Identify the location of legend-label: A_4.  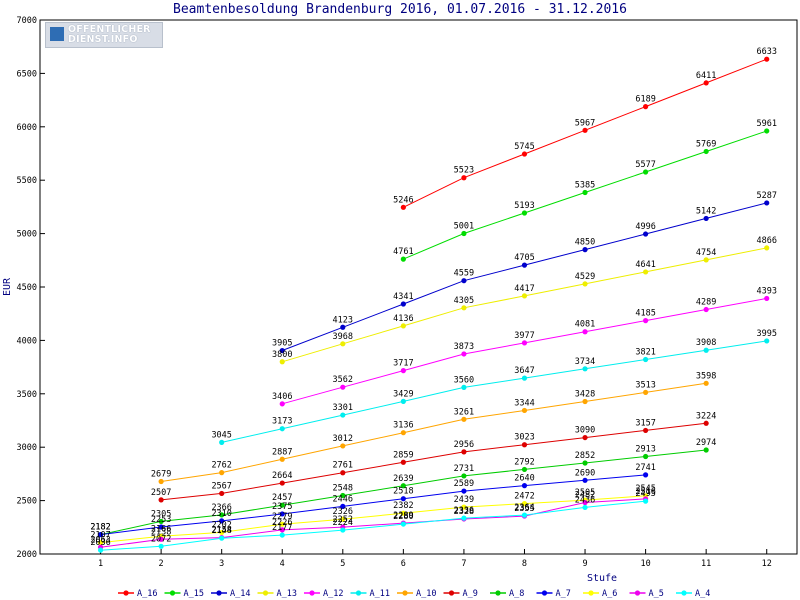
(702, 594).